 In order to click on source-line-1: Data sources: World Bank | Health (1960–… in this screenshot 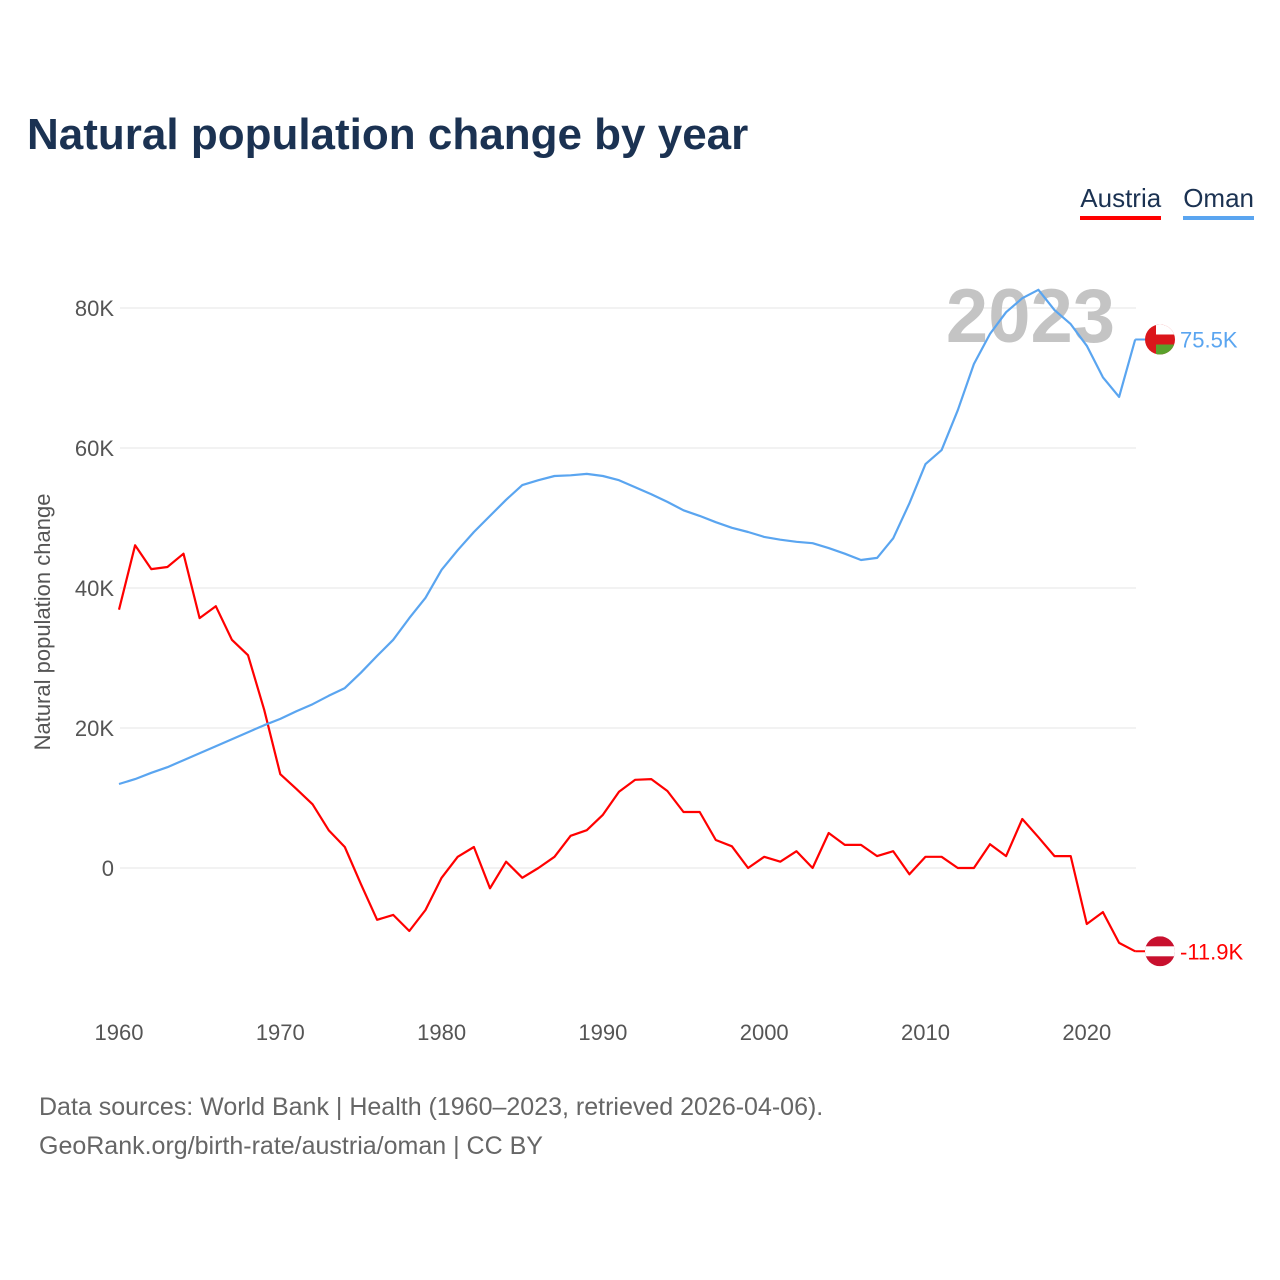, I will do `click(431, 1107)`.